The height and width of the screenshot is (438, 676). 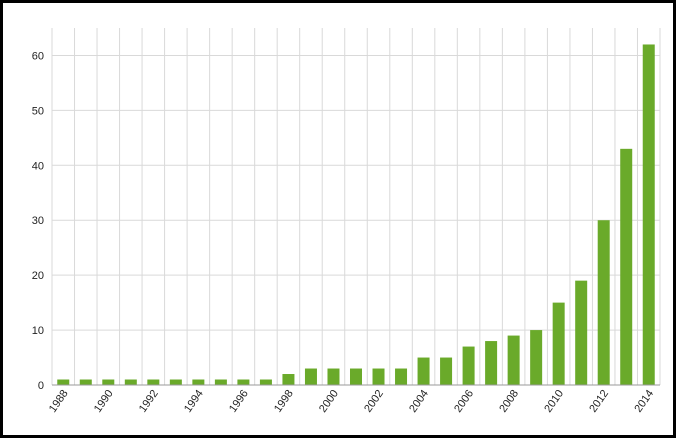 What do you see at coordinates (374, 401) in the screenshot?
I see `x-tick-label: 2002` at bounding box center [374, 401].